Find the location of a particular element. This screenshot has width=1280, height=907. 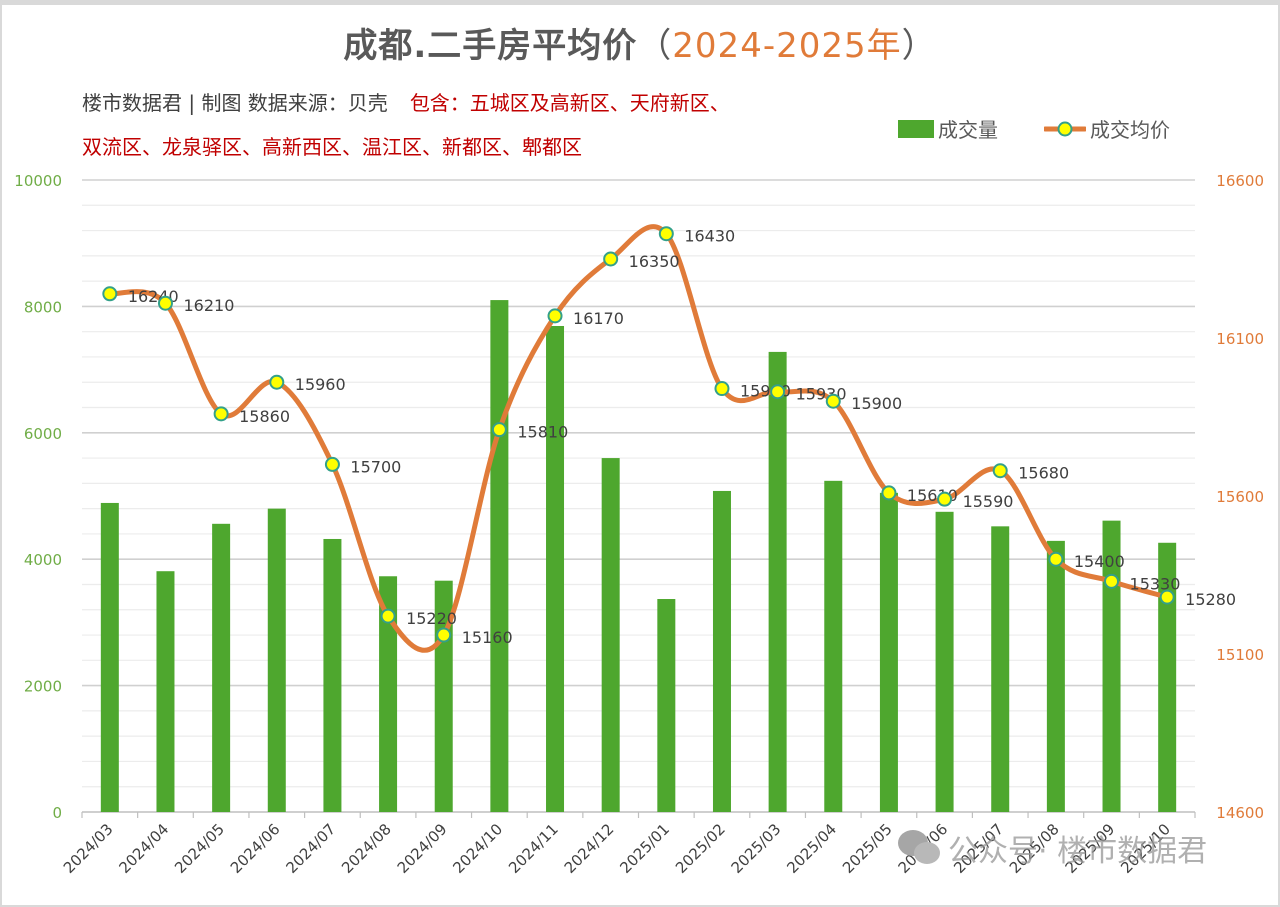

x-tick-label: 2024/11 is located at coordinates (533, 848).